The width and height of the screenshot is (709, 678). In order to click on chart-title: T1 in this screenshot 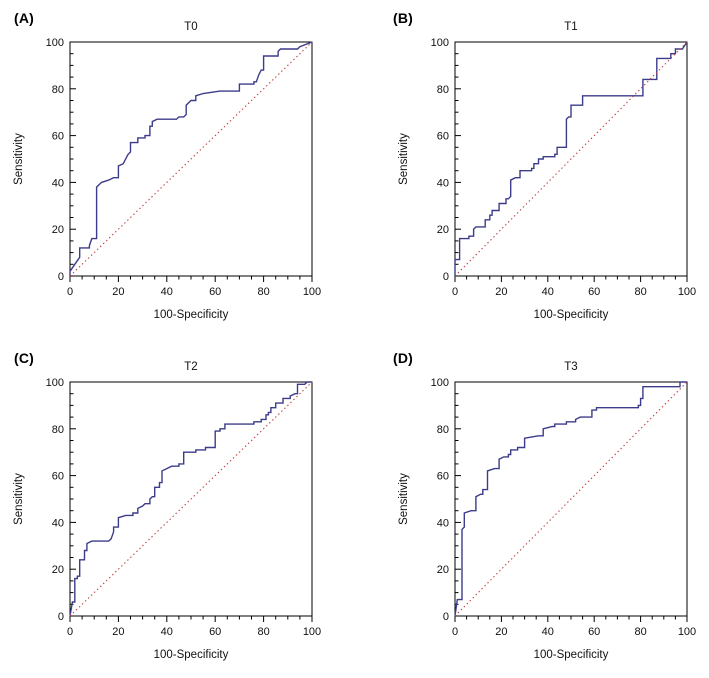, I will do `click(570, 27)`.